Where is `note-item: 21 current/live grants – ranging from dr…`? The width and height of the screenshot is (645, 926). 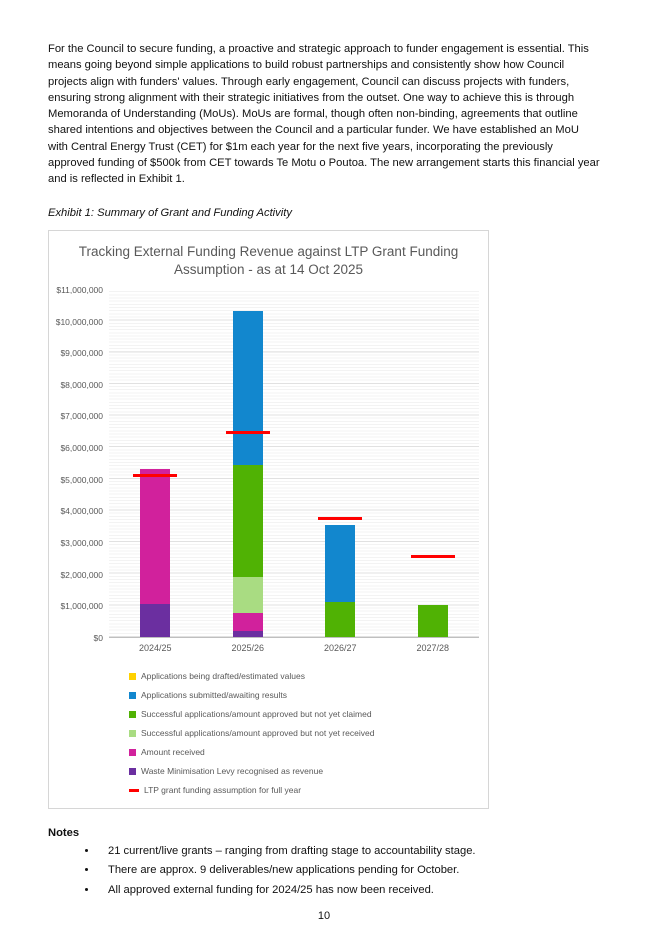 note-item: 21 current/live grants – ranging from dr… is located at coordinates (349, 852).